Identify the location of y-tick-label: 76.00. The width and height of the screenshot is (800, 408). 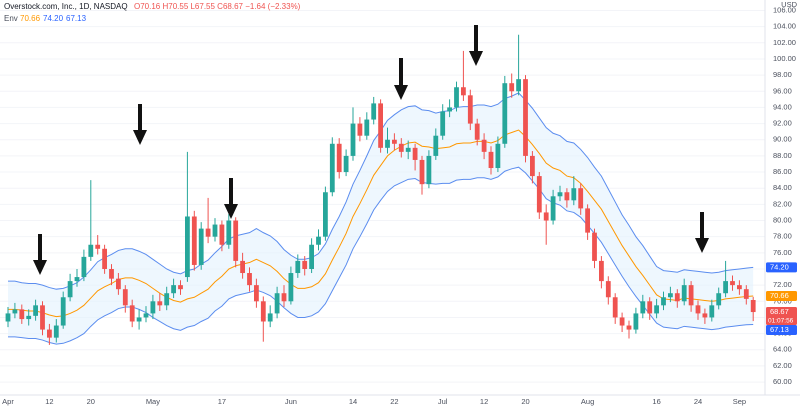
(782, 252).